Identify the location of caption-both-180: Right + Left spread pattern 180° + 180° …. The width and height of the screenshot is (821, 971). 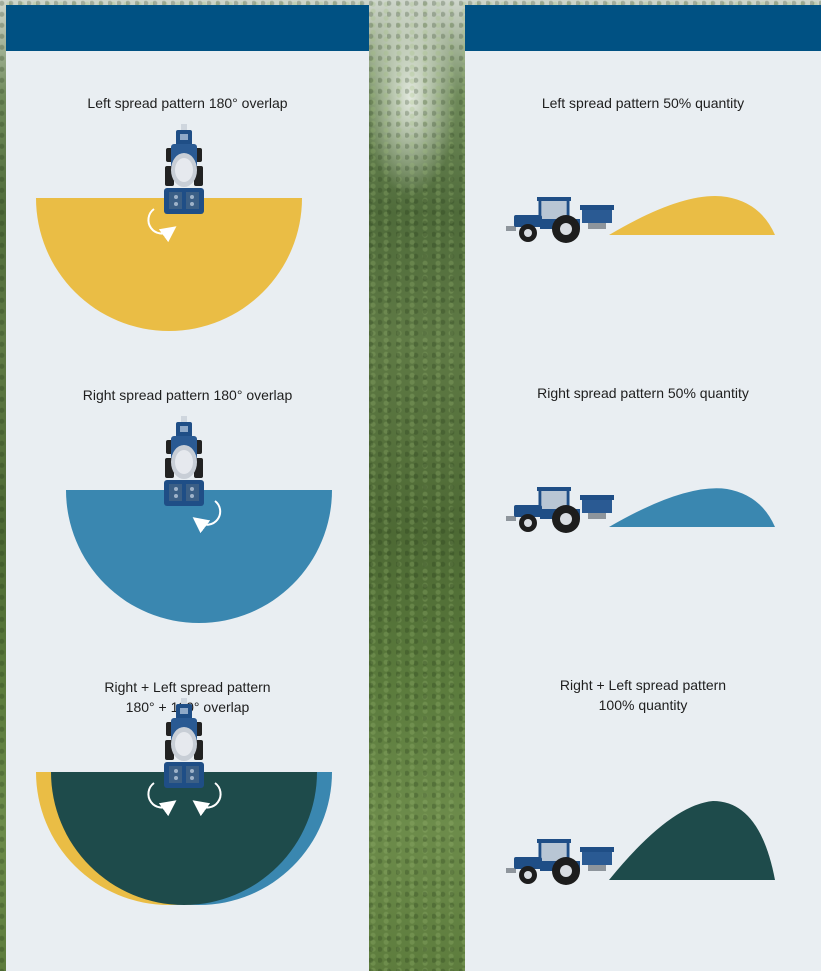
(187, 697).